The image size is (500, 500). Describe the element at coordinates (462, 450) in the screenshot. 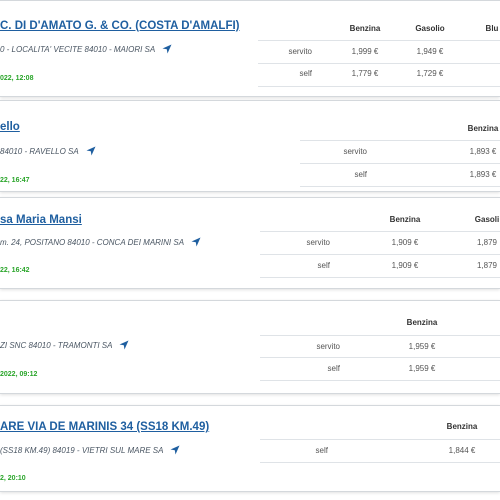

I see `price-cell: 1,844 €` at that location.